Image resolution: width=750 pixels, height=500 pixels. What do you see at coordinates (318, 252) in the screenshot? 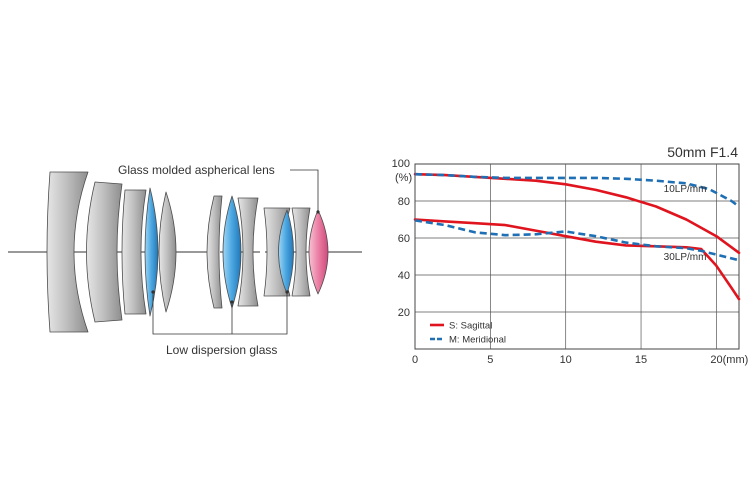
I see `lens-element-12-aspherical` at bounding box center [318, 252].